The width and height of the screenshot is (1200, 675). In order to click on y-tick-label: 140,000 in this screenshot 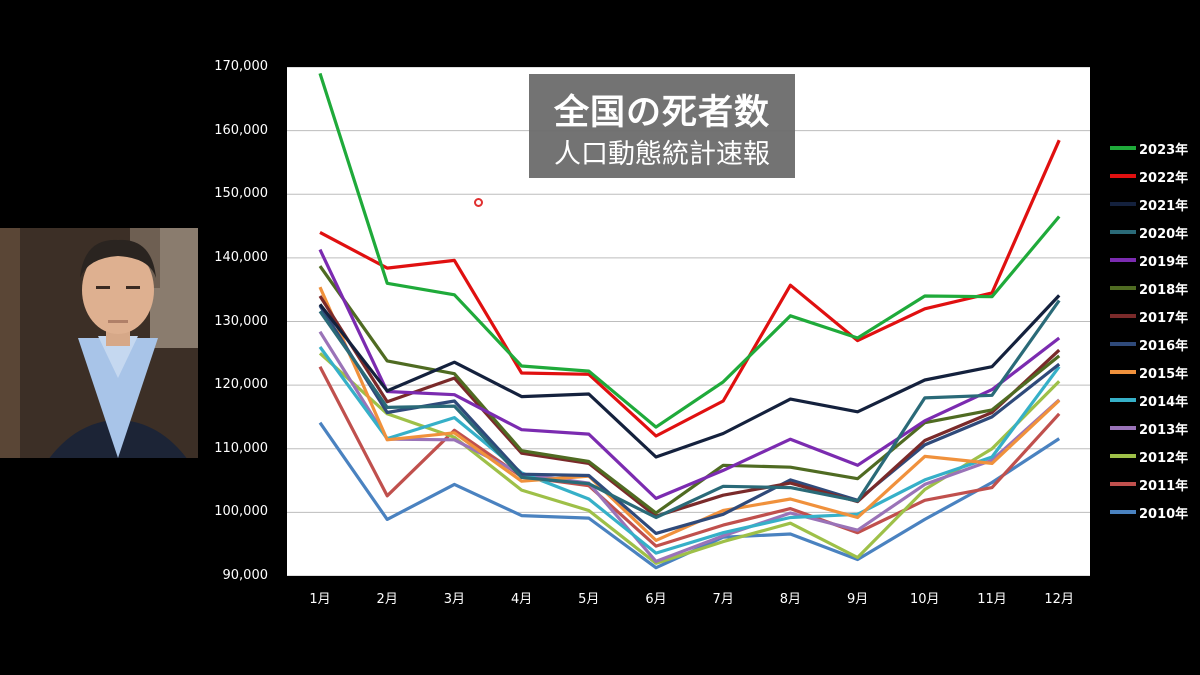, I will do `click(241, 257)`.